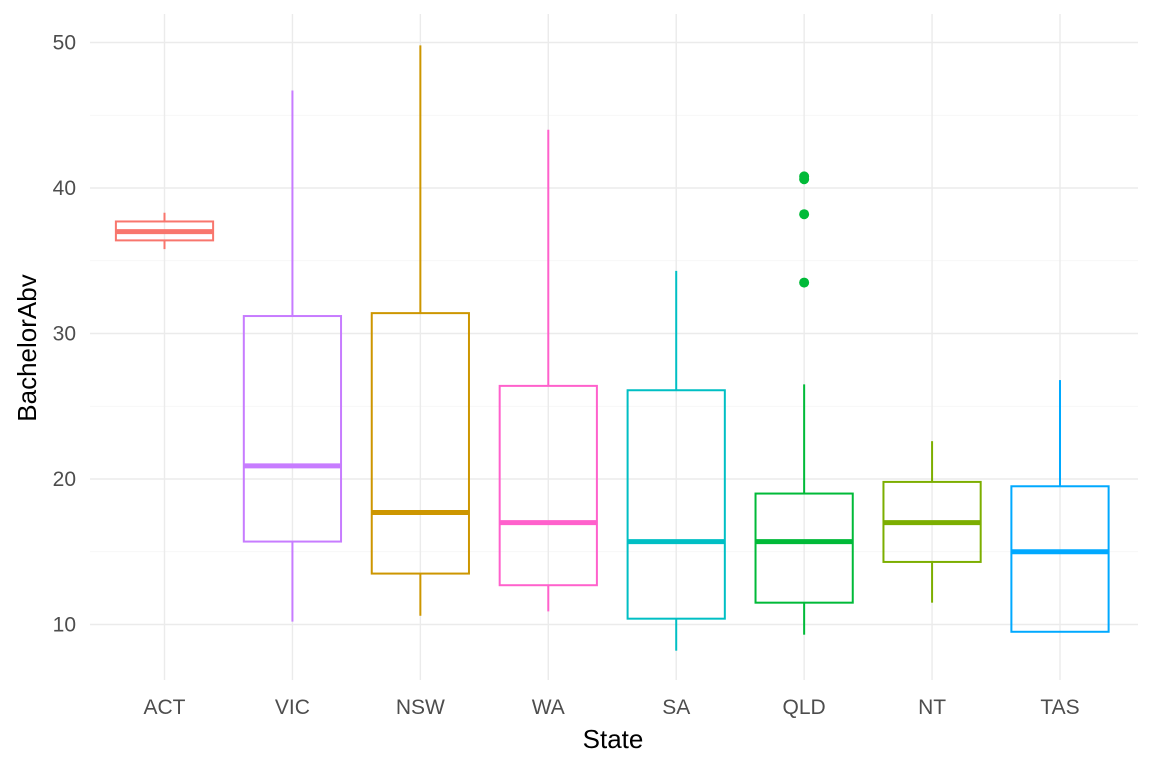 This screenshot has width=1152, height=768. I want to click on y-tick-label: 10, so click(64, 625).